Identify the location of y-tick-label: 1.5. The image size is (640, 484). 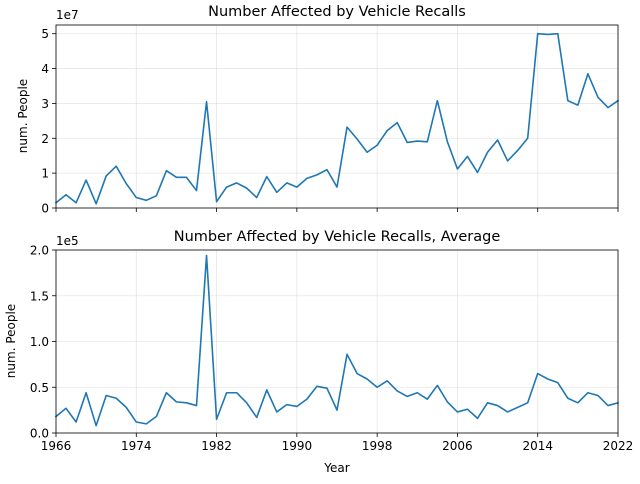
(39, 296).